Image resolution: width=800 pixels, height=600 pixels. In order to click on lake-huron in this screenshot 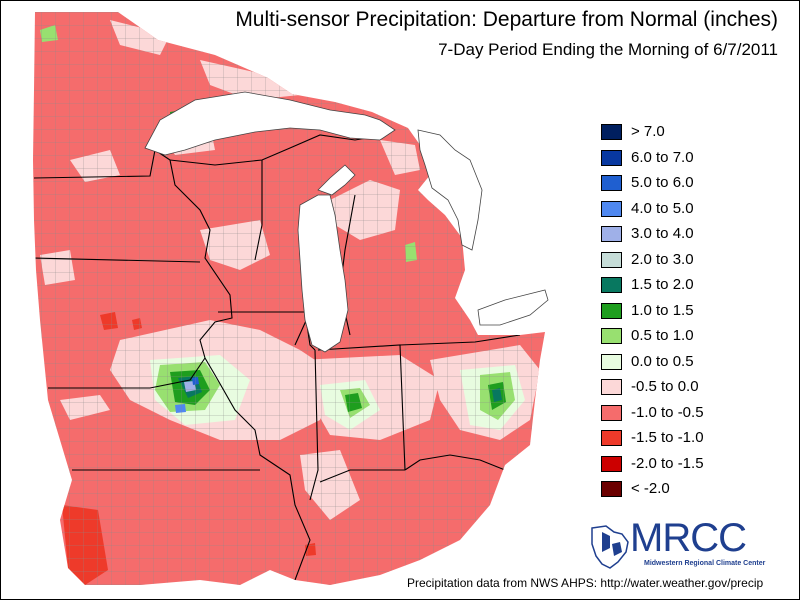, I will do `click(450, 190)`.